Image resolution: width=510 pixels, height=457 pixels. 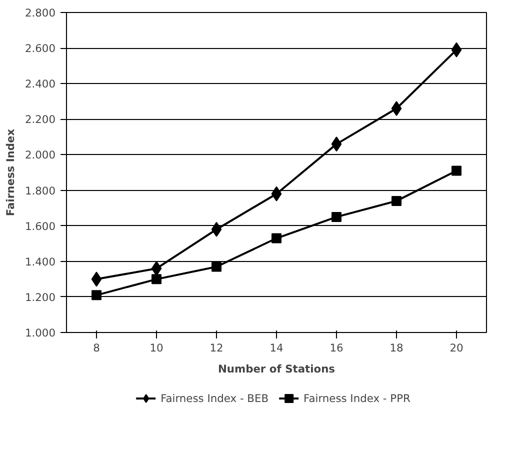 What do you see at coordinates (397, 348) in the screenshot?
I see `x-tick-label: 18` at bounding box center [397, 348].